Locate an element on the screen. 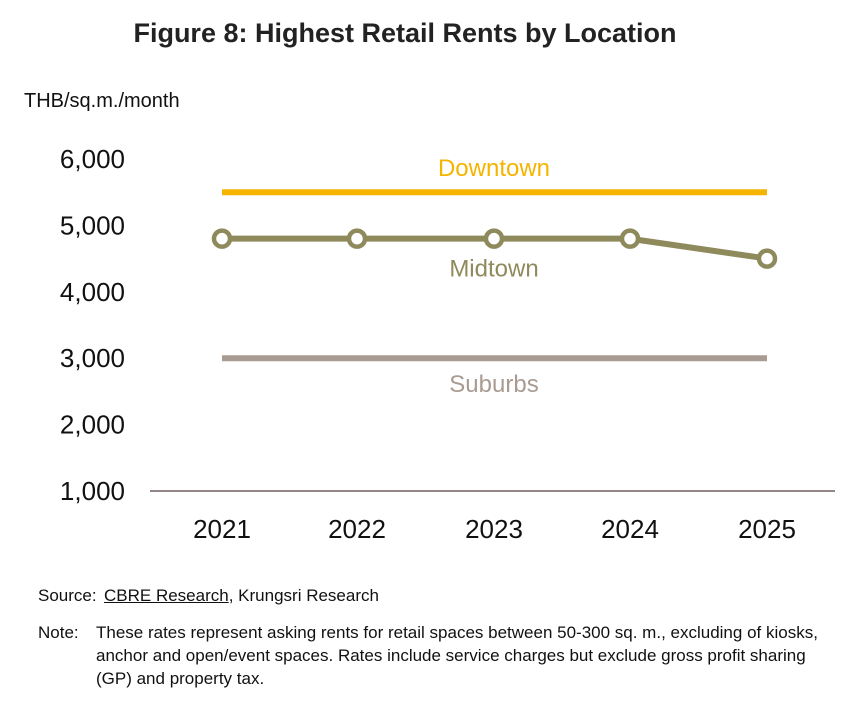  y-tick-label: 6,000 is located at coordinates (92, 159).